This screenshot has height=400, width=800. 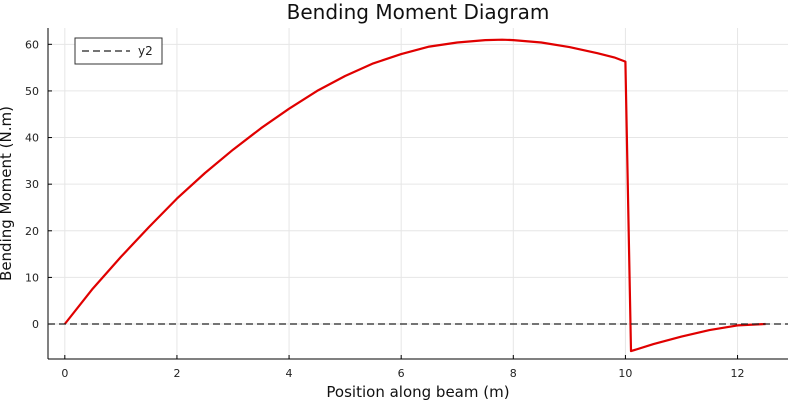 I want to click on y-tick-label: 30, so click(x=32, y=184).